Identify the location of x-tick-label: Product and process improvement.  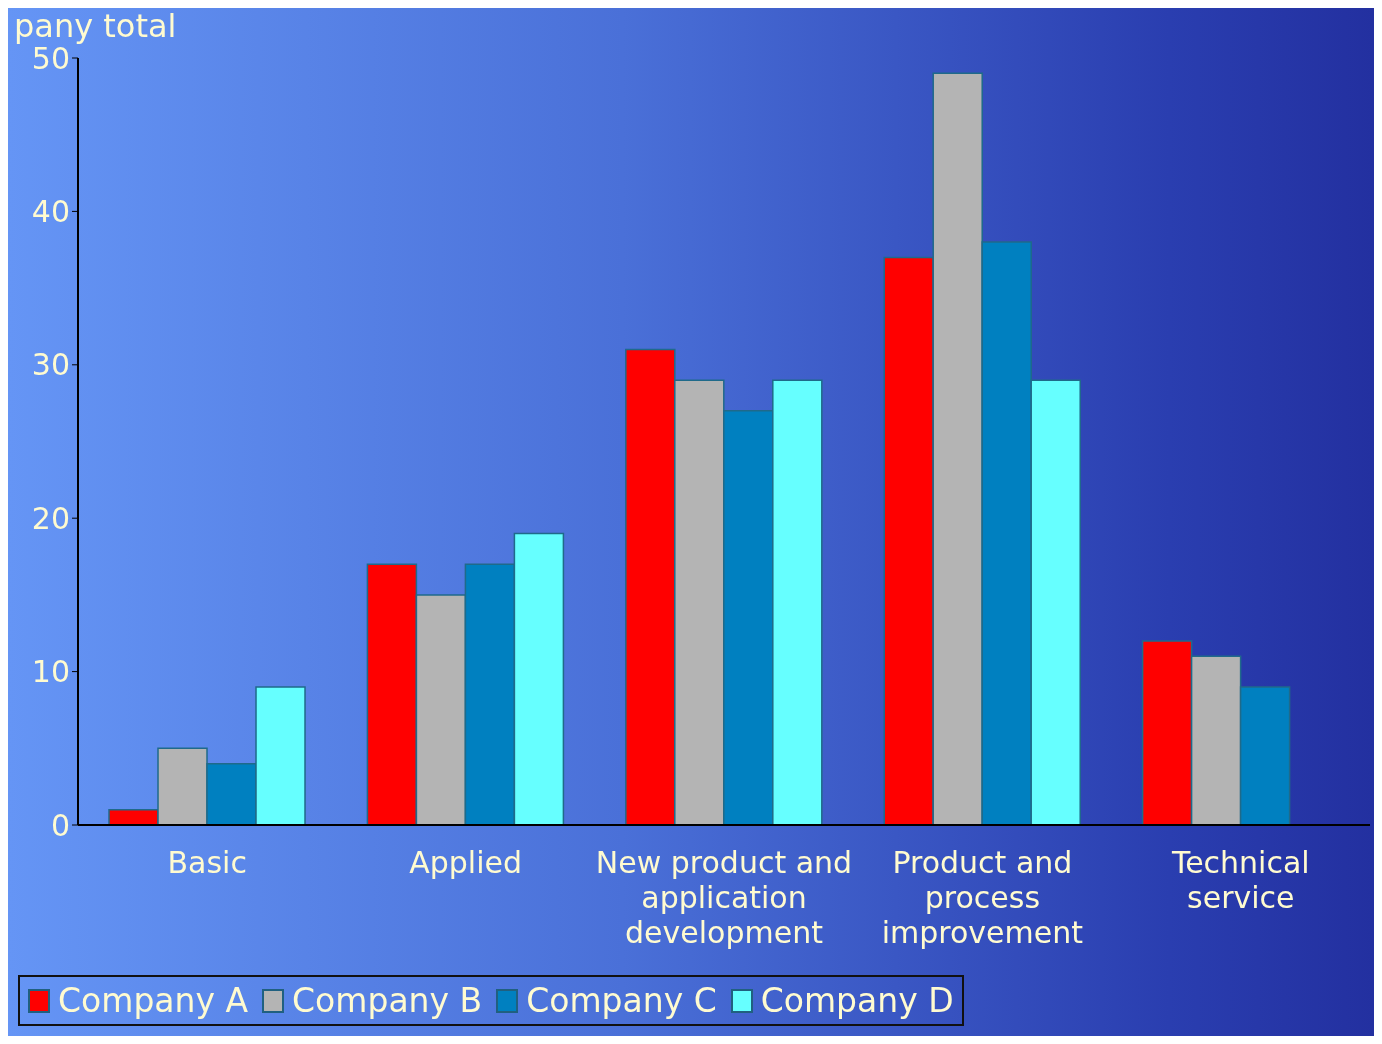
(982, 897).